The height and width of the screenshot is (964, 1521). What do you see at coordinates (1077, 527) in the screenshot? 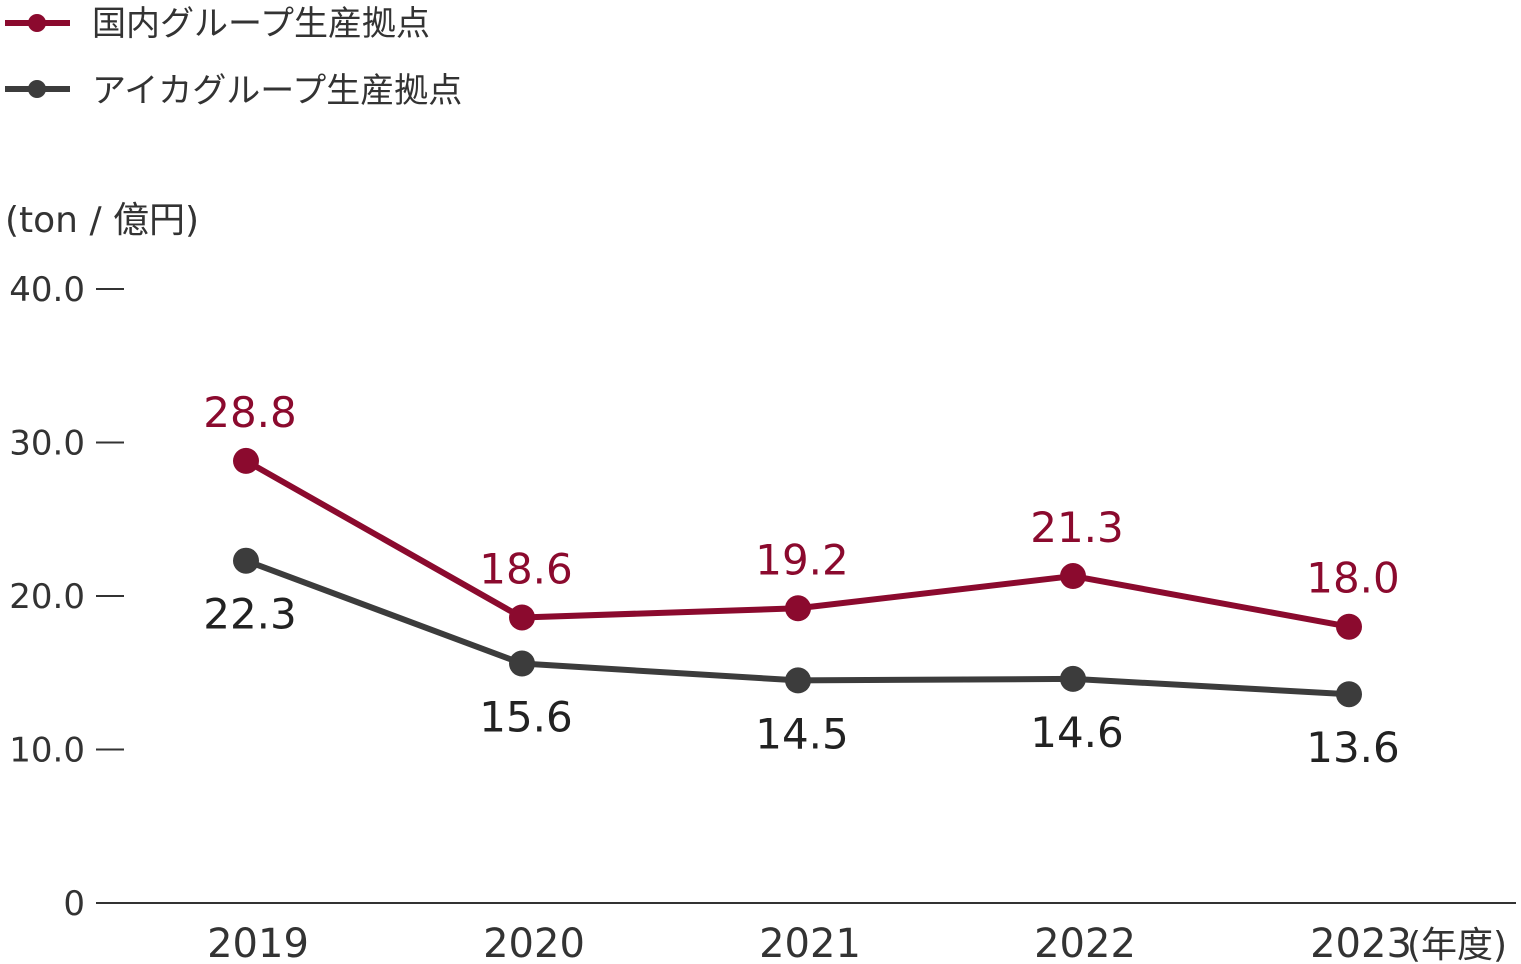
I see `data-label: 21.3` at bounding box center [1077, 527].